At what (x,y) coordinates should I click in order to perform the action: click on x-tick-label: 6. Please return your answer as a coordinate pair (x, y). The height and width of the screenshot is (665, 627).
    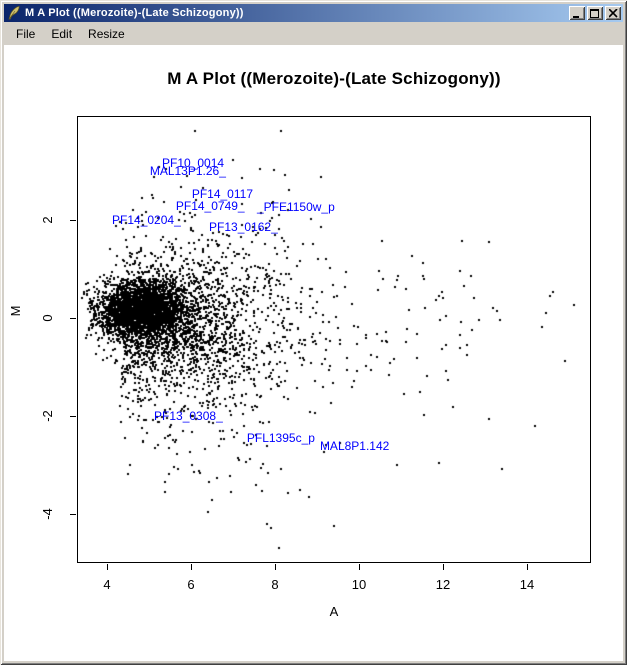
    Looking at the image, I should click on (191, 584).